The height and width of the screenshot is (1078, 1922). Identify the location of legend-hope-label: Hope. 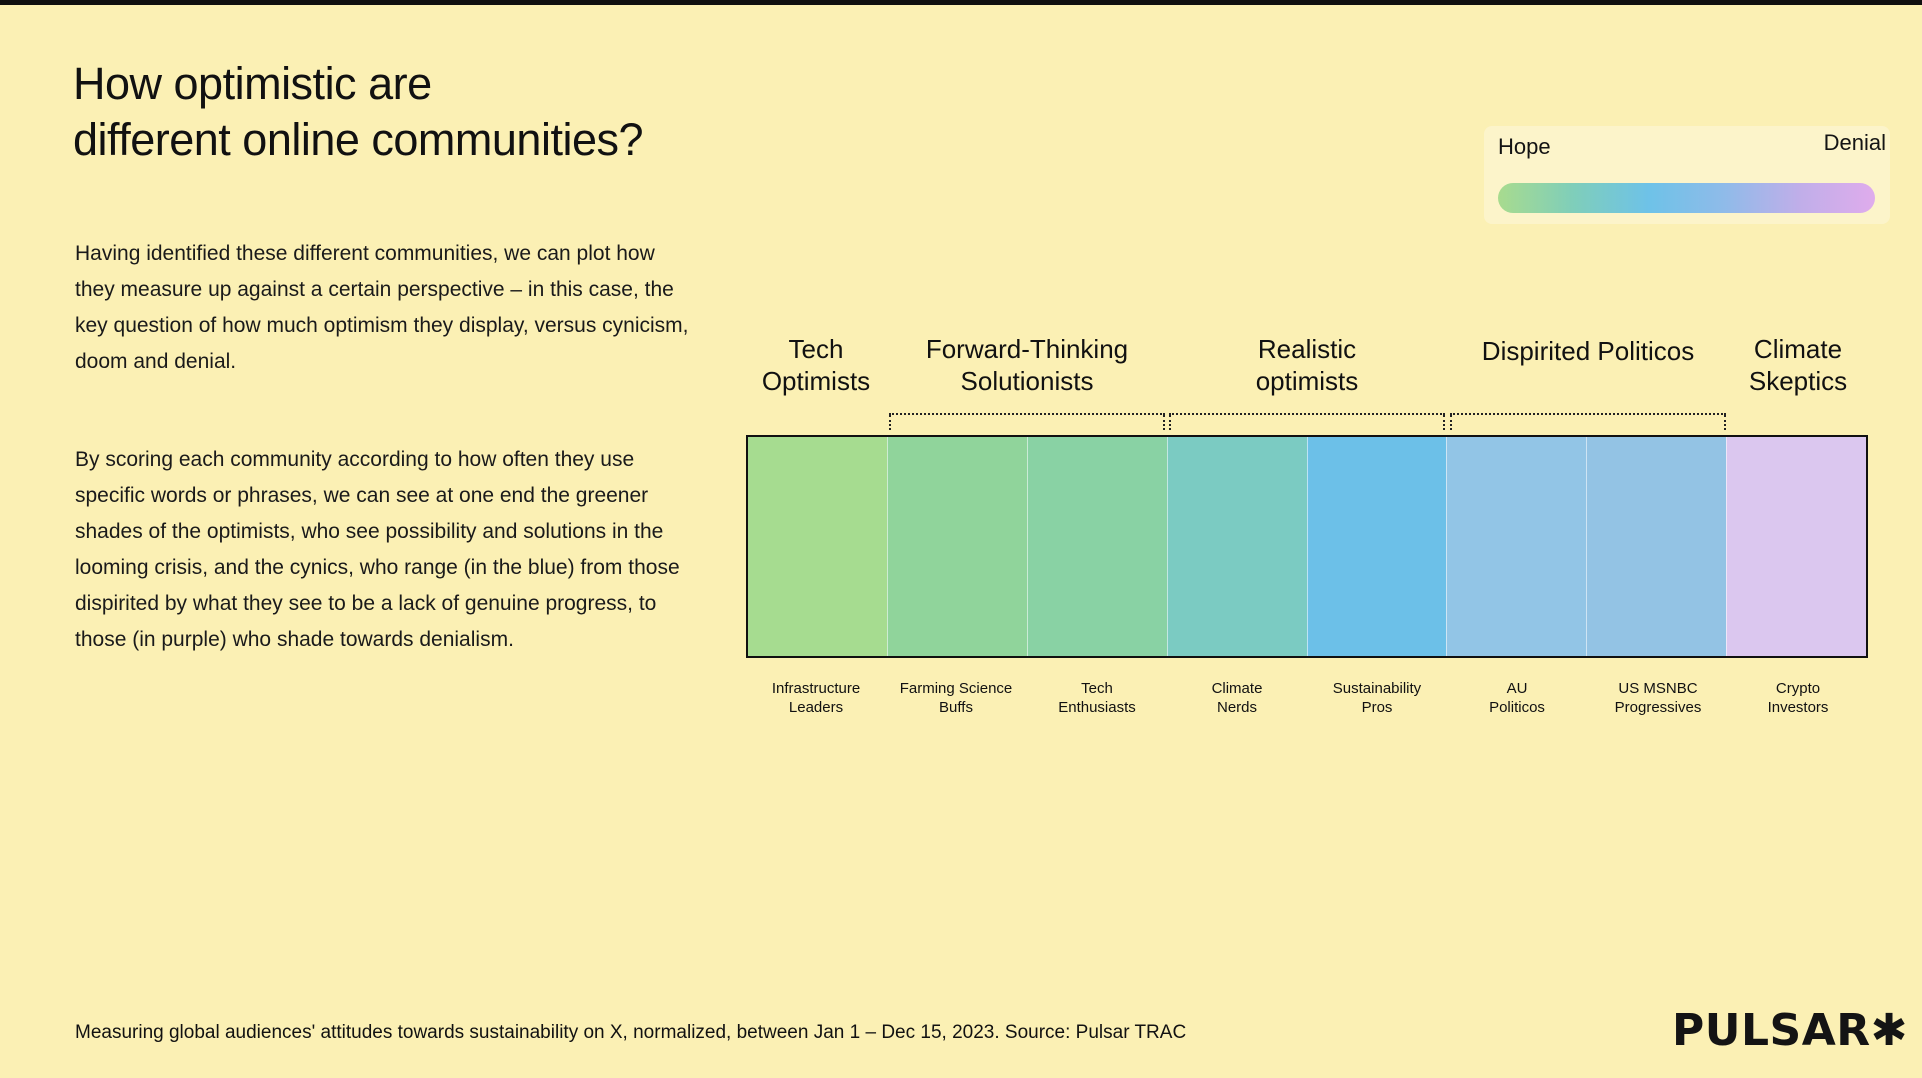
(1524, 146).